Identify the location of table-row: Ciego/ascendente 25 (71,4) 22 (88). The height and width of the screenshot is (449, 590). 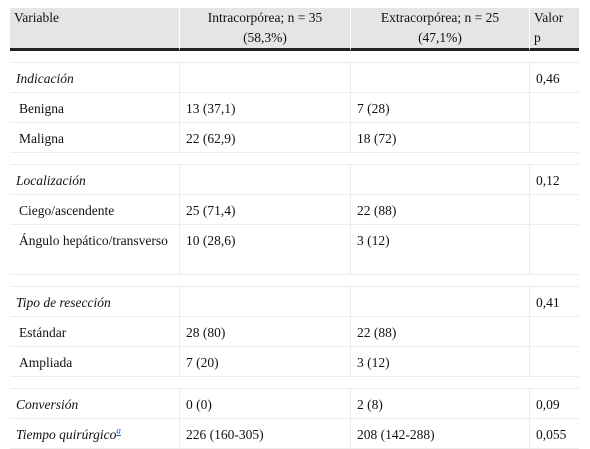
(294, 210).